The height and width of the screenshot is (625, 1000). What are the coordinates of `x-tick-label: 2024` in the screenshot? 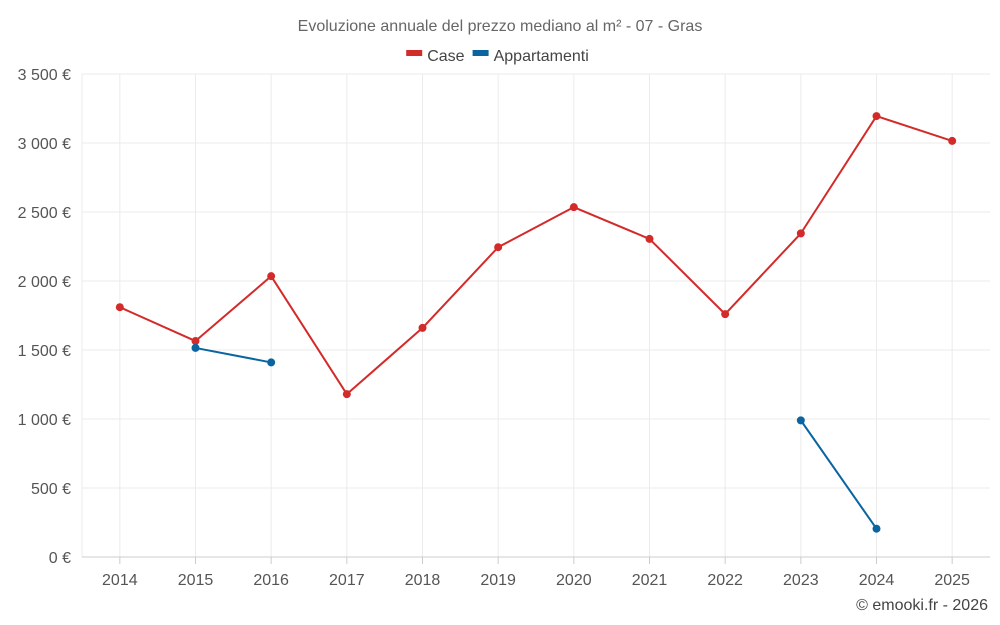 It's located at (877, 580).